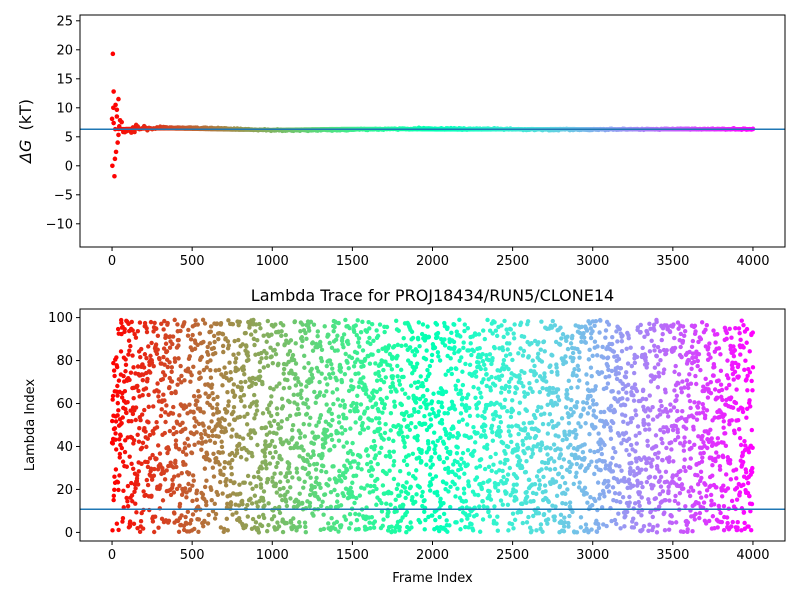  What do you see at coordinates (352, 261) in the screenshot?
I see `delta-g-x-tick-label: 1500` at bounding box center [352, 261].